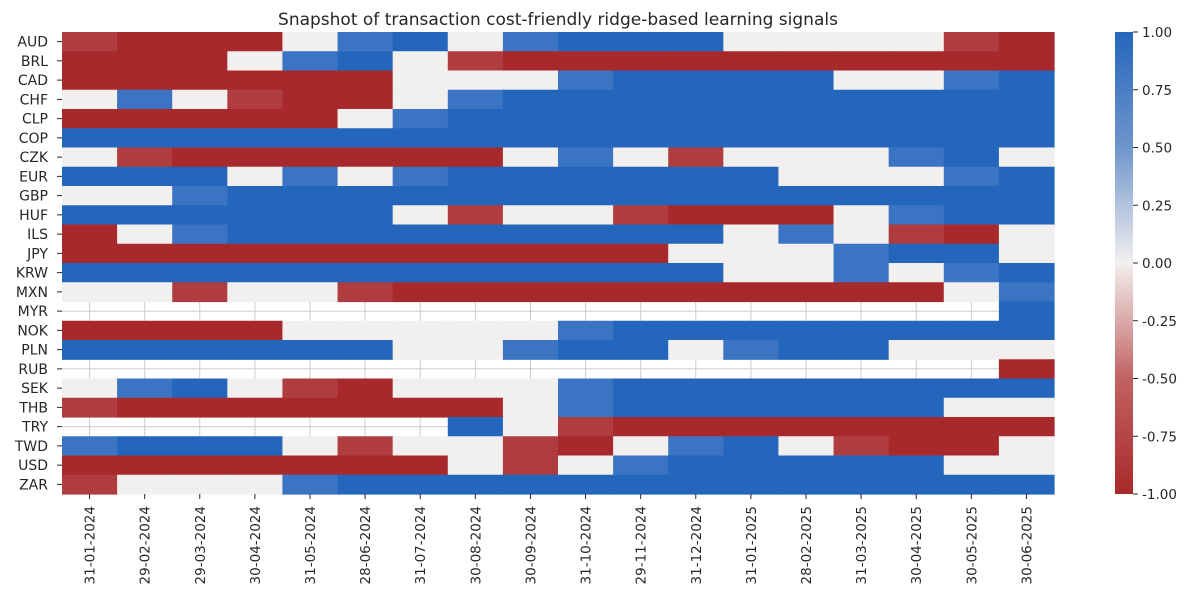 This screenshot has height=606, width=1200. I want to click on y-tick-label: SEK, so click(35, 389).